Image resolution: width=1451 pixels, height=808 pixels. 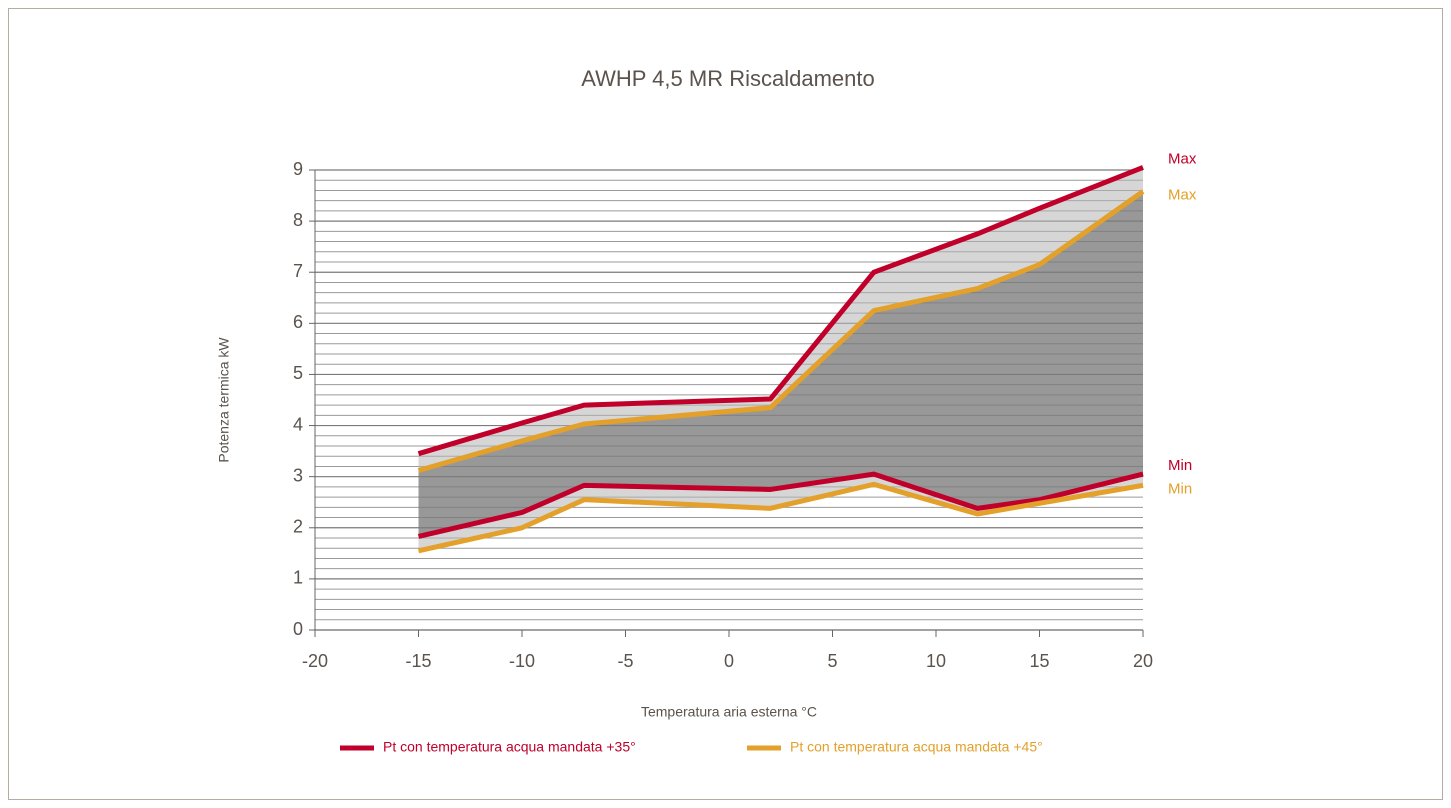 What do you see at coordinates (298, 578) in the screenshot?
I see `y-tick-label: 1` at bounding box center [298, 578].